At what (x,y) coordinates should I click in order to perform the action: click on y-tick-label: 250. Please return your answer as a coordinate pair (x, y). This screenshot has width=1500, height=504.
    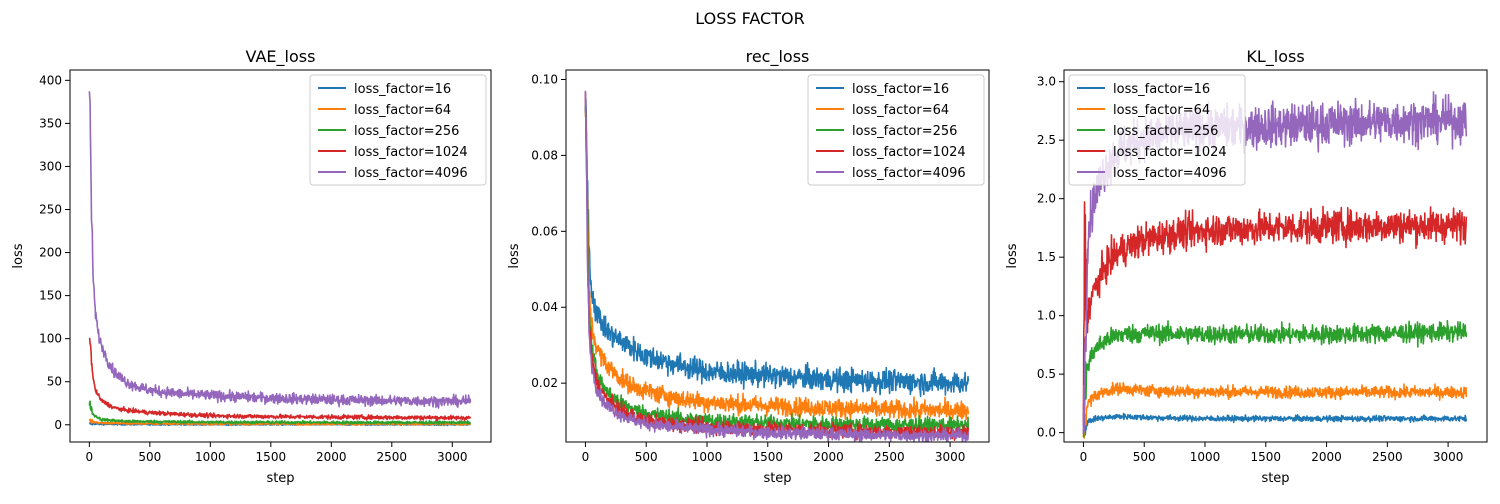
    Looking at the image, I should click on (50, 210).